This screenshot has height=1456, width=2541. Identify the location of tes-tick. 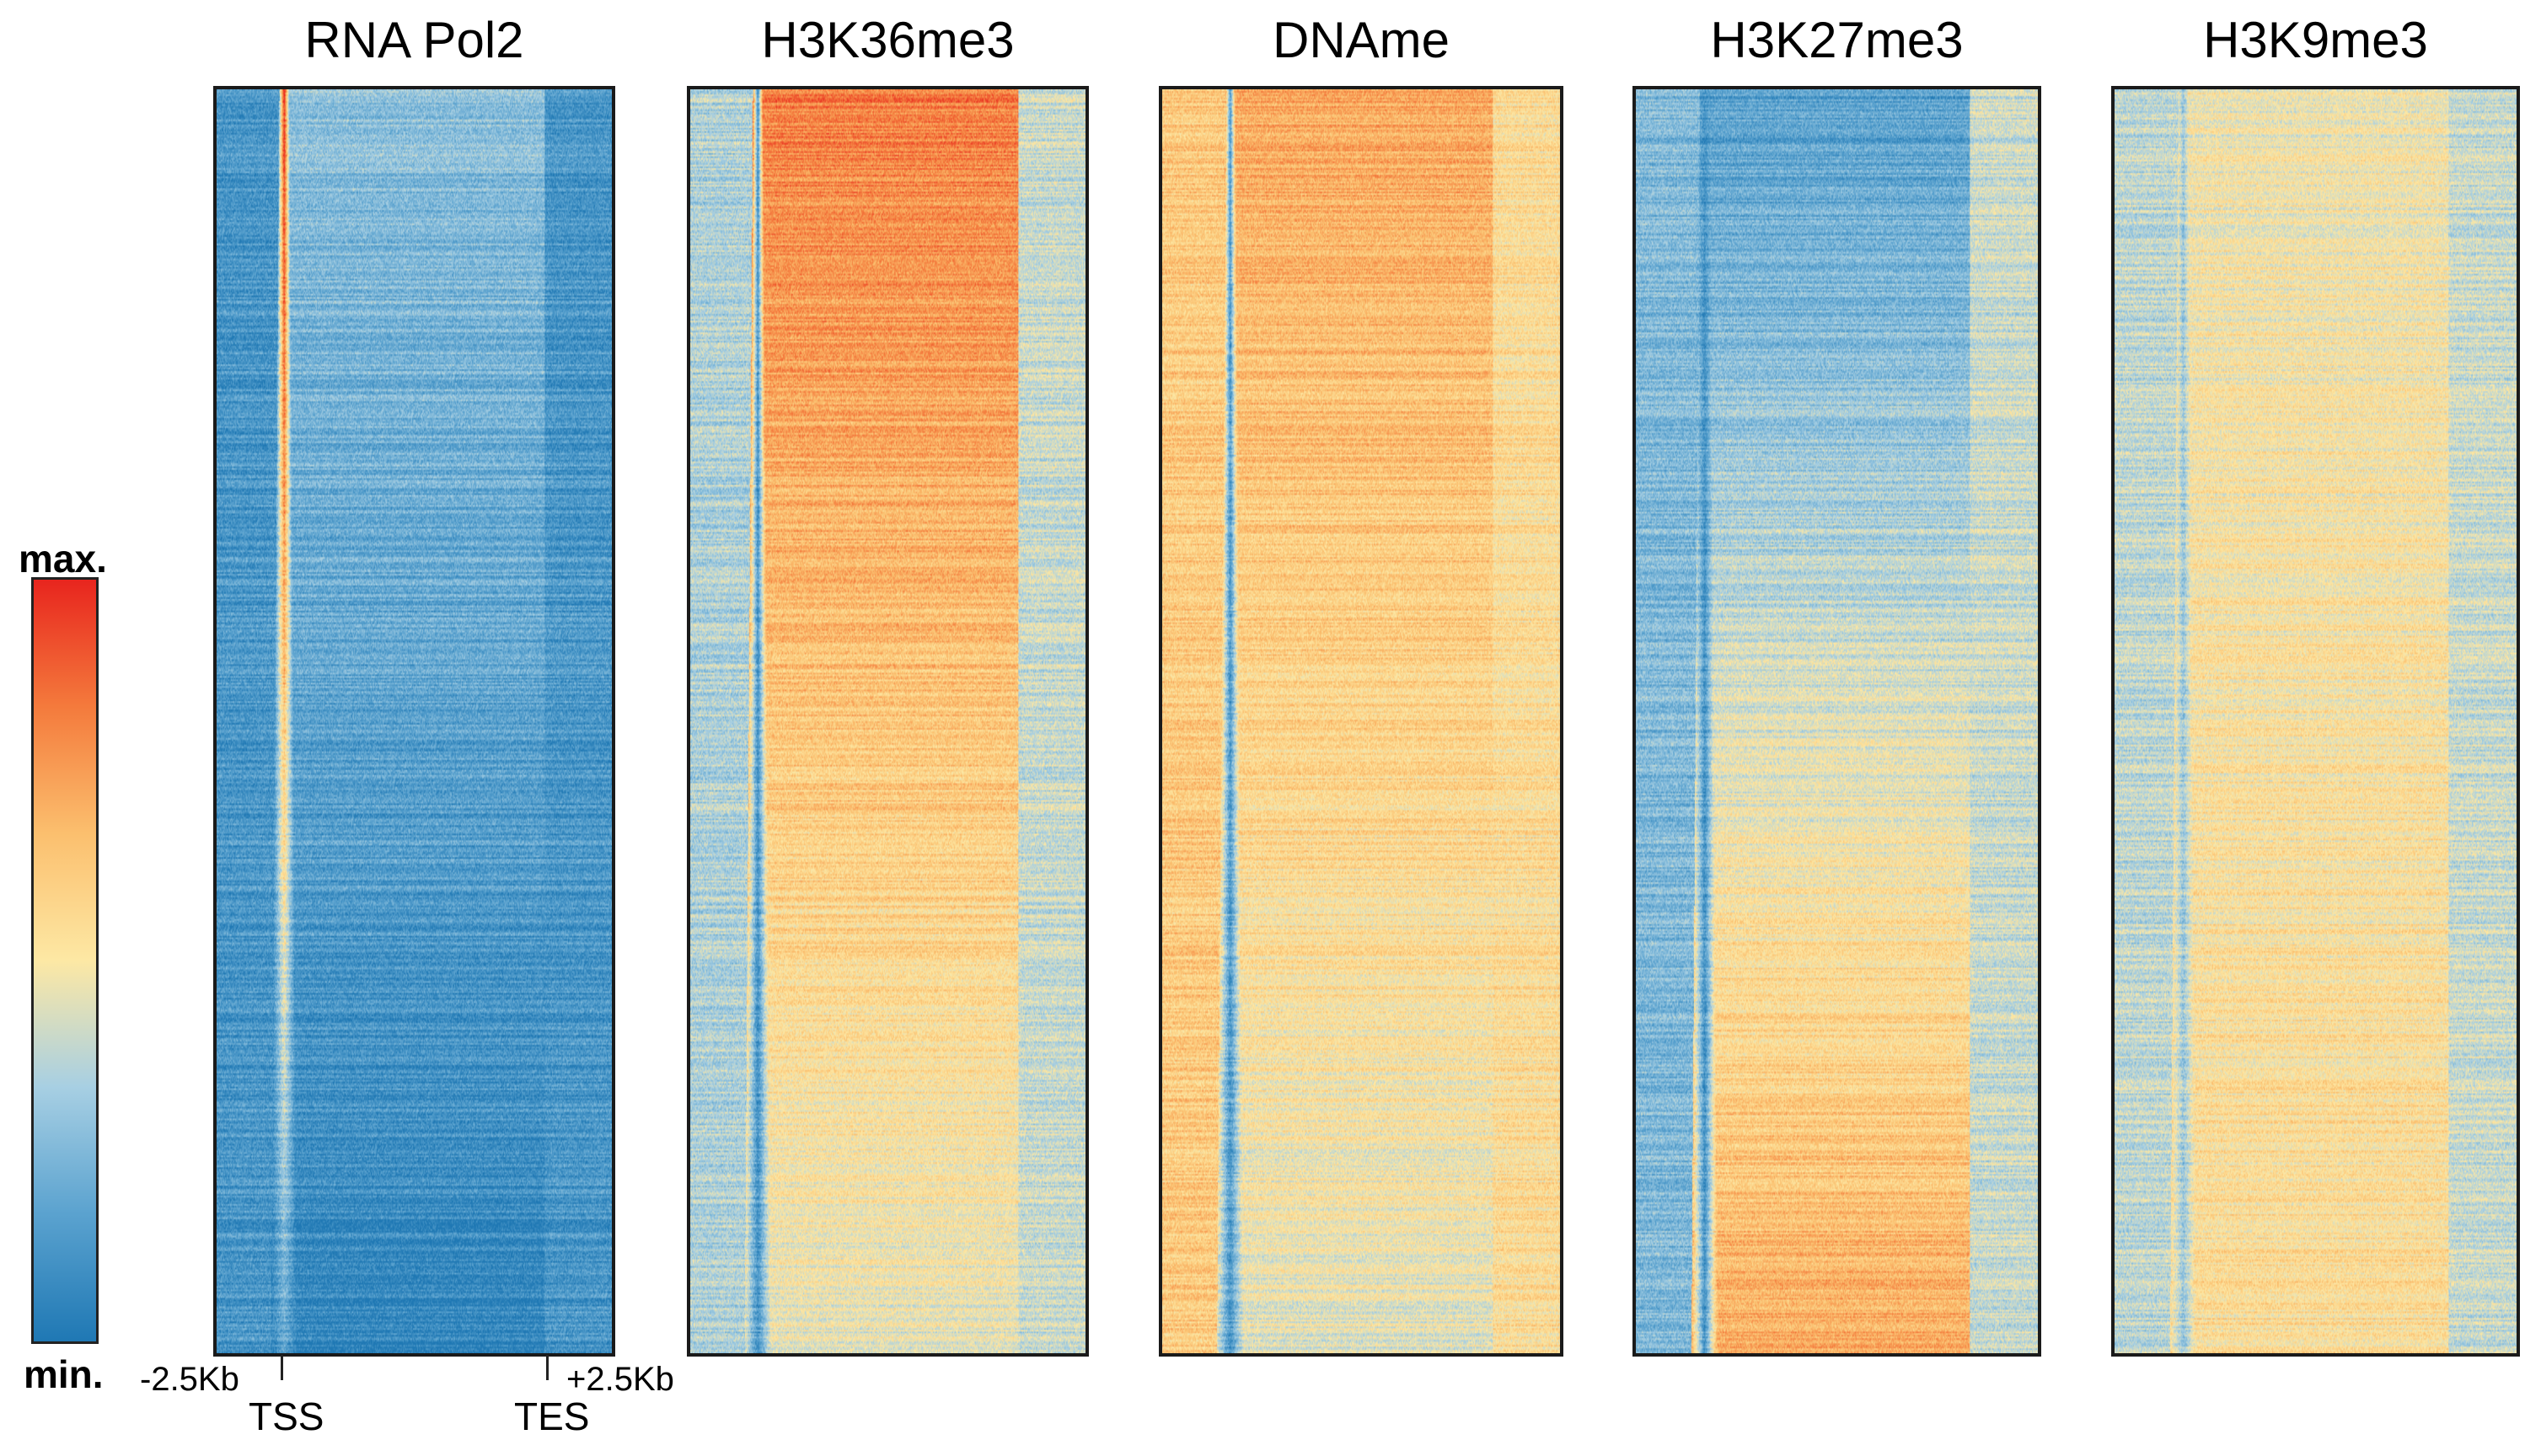
(547, 1367).